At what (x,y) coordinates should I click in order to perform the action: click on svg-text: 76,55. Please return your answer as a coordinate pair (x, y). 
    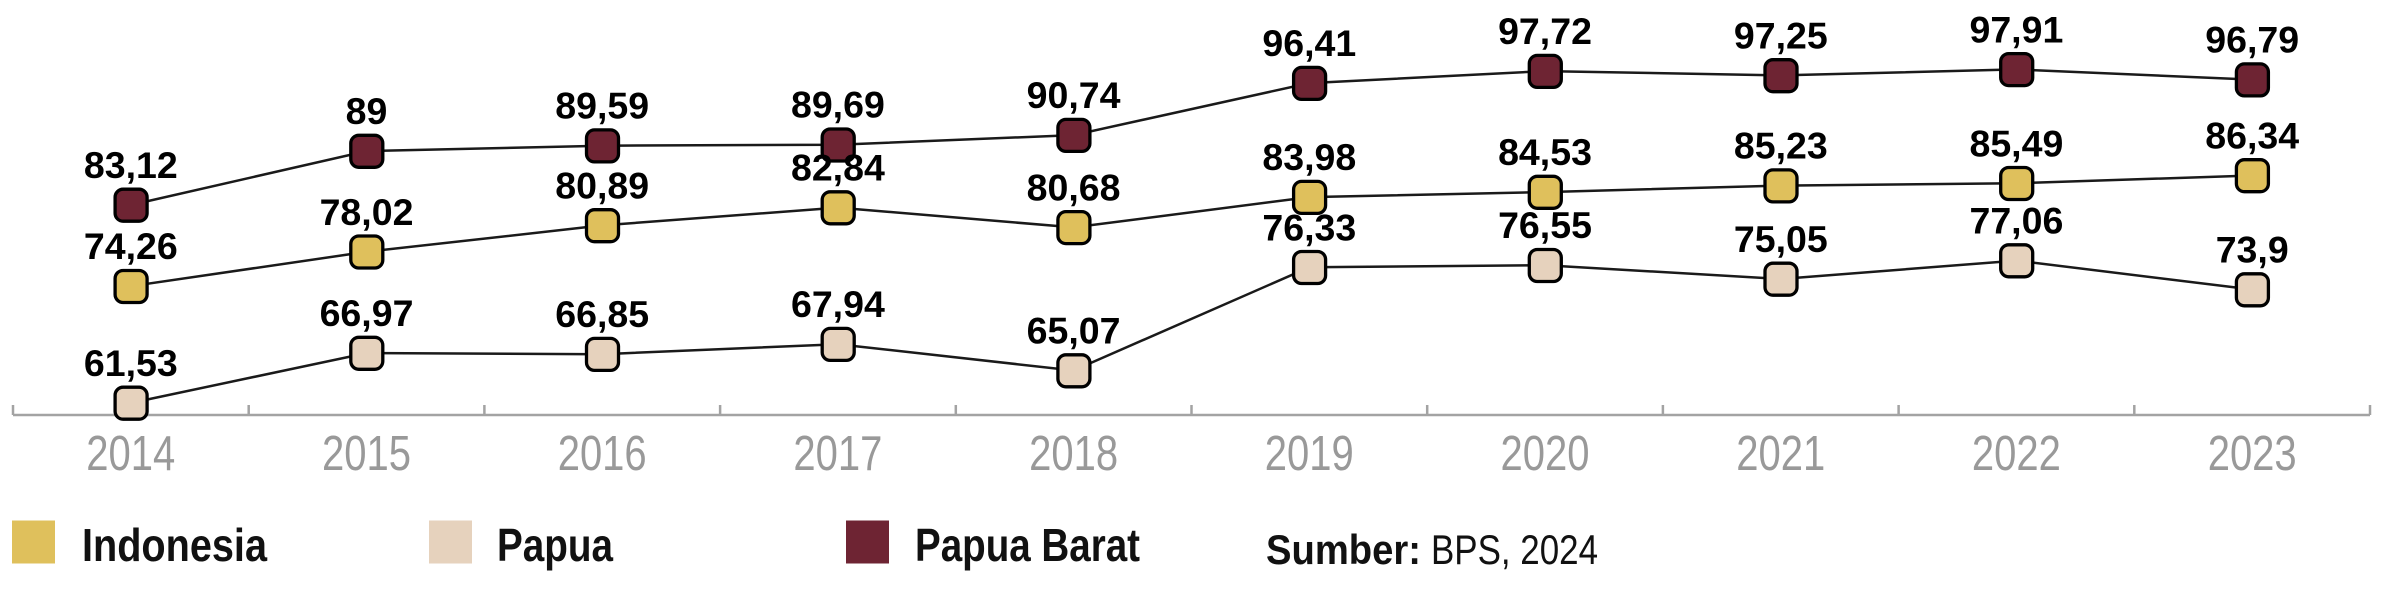
    Looking at the image, I should click on (1545, 225).